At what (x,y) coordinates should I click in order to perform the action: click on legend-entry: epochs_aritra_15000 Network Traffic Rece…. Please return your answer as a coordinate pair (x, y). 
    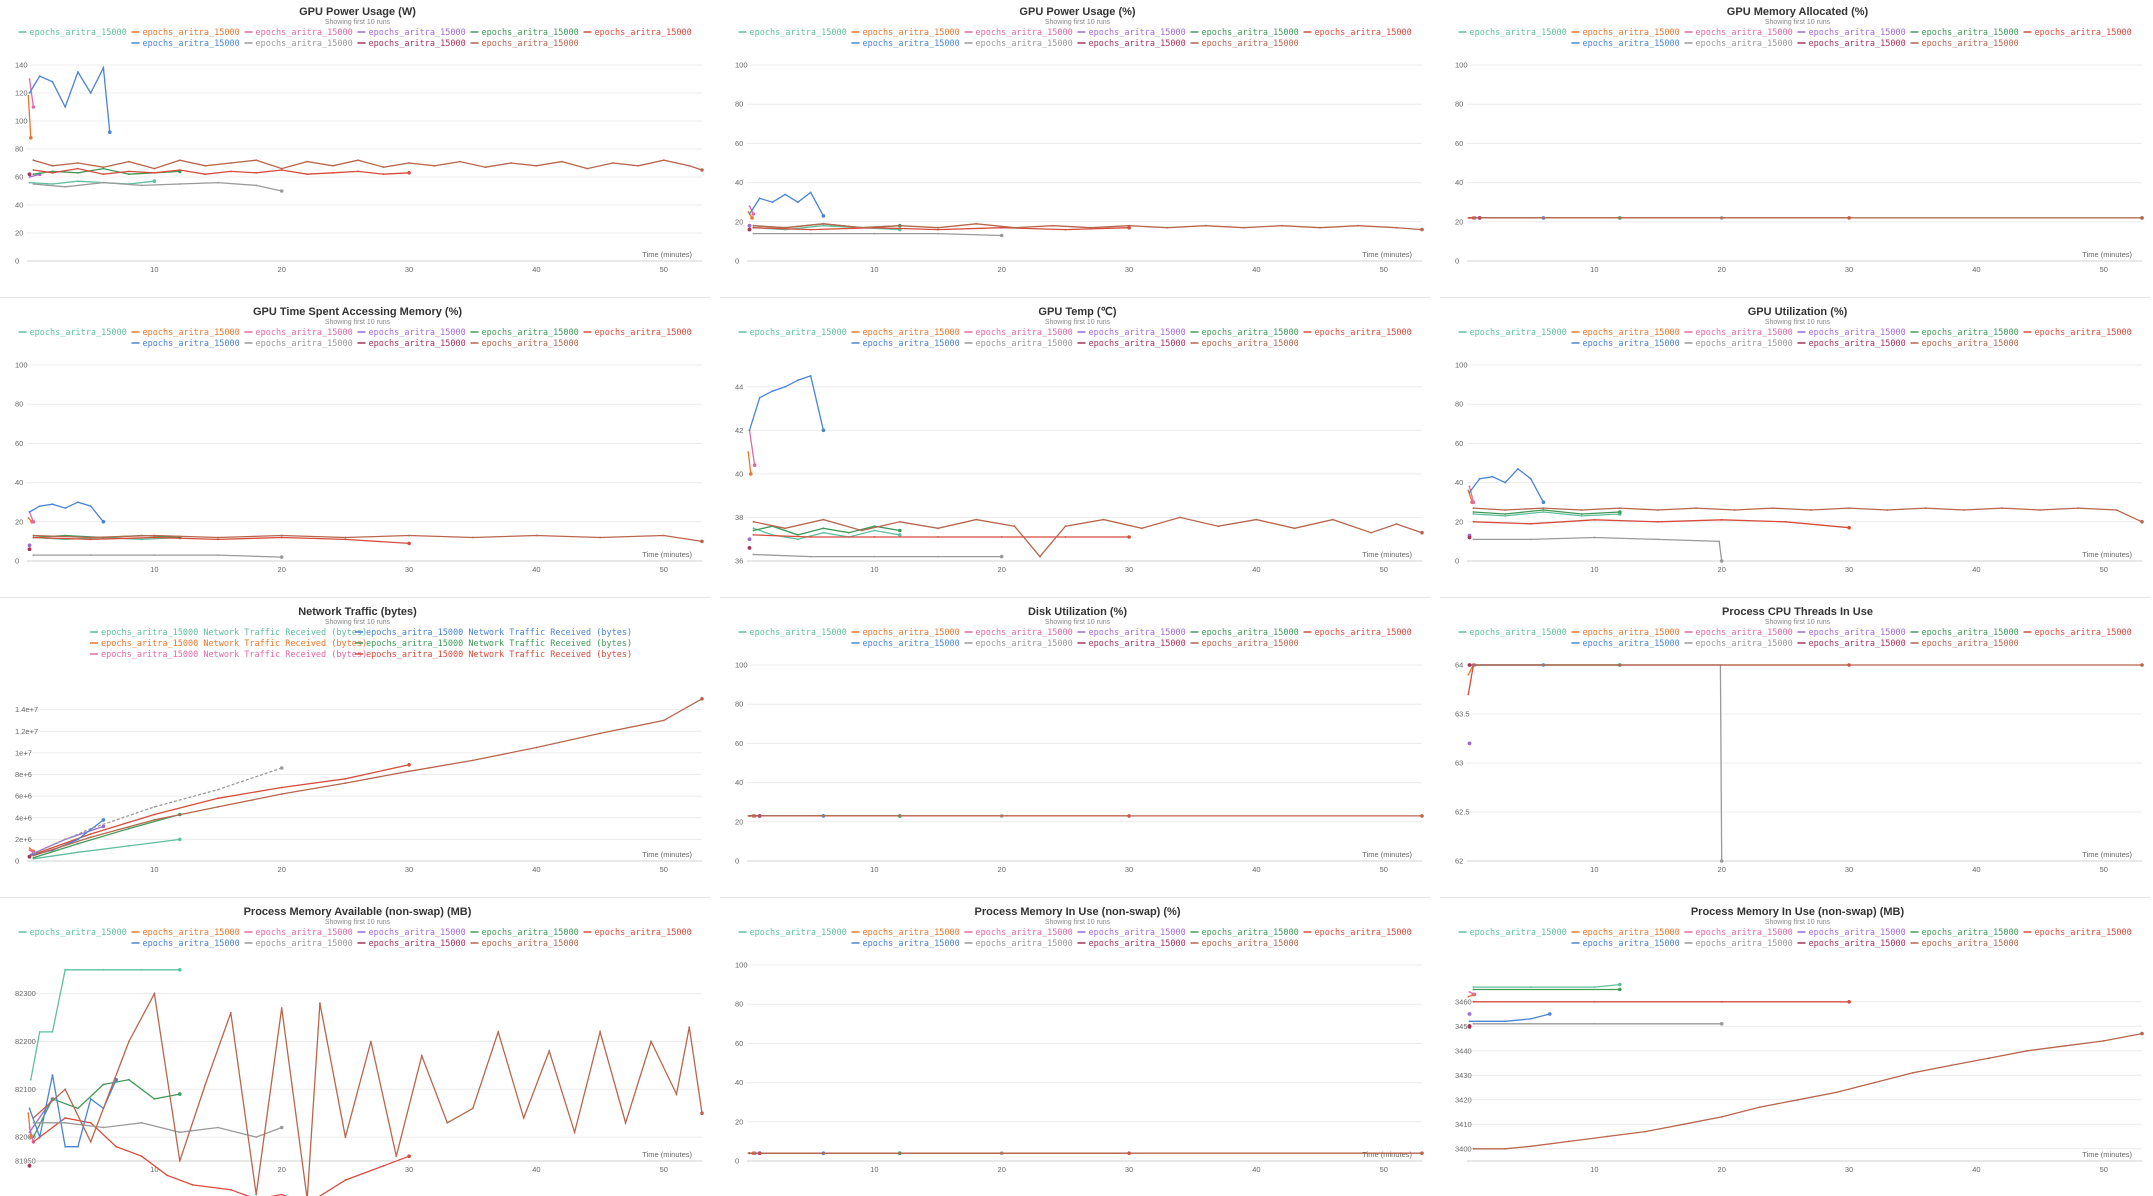
    Looking at the image, I should click on (234, 655).